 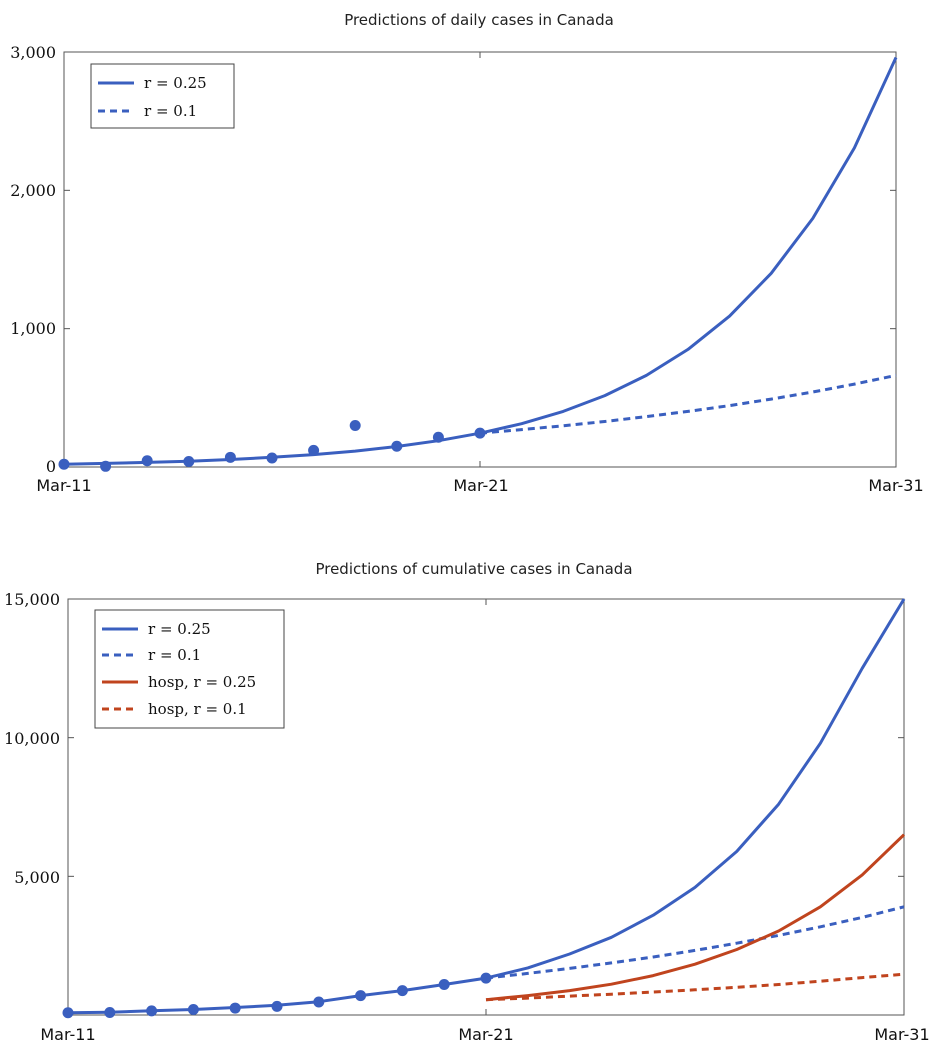 I want to click on legend-label: hosp, r = 0.1, so click(x=197, y=709).